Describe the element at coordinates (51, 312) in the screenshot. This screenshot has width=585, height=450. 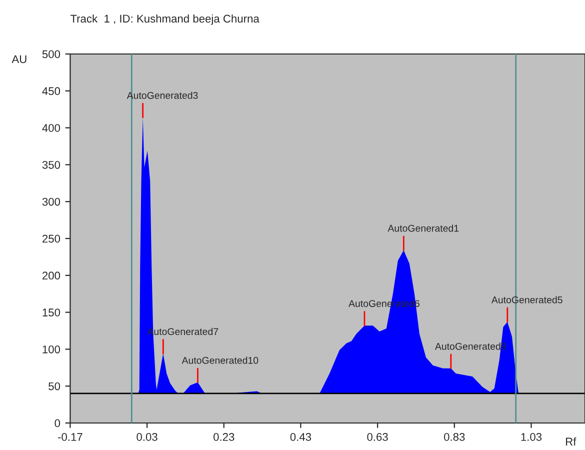
I see `y-tick-label: 150` at that location.